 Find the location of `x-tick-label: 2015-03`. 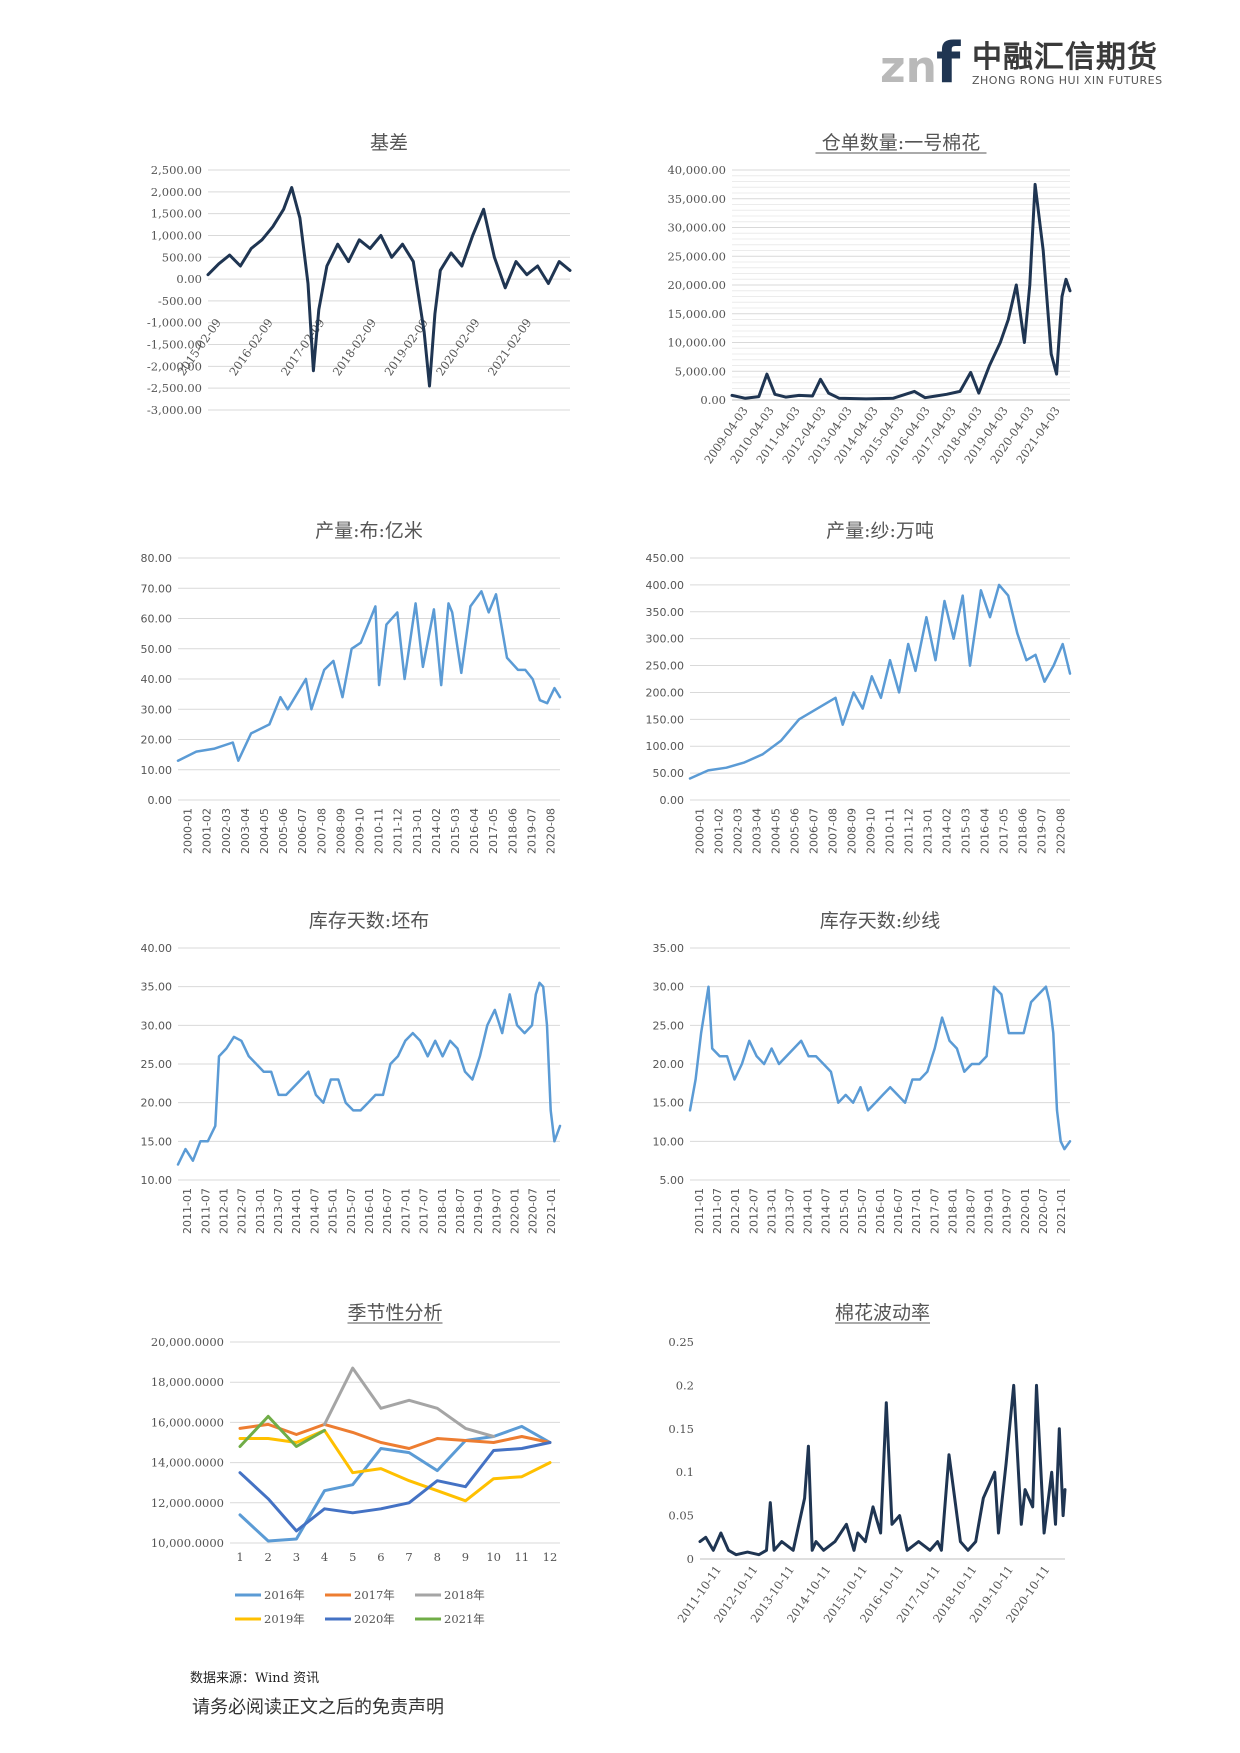

x-tick-label: 2015-03 is located at coordinates (455, 831).